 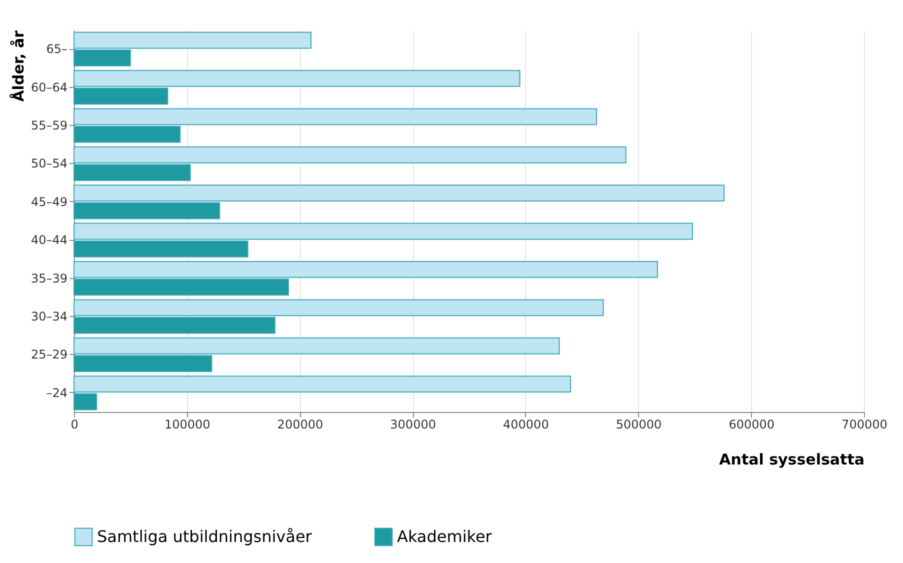 I want to click on x-tick-label: 700000, so click(x=865, y=425).